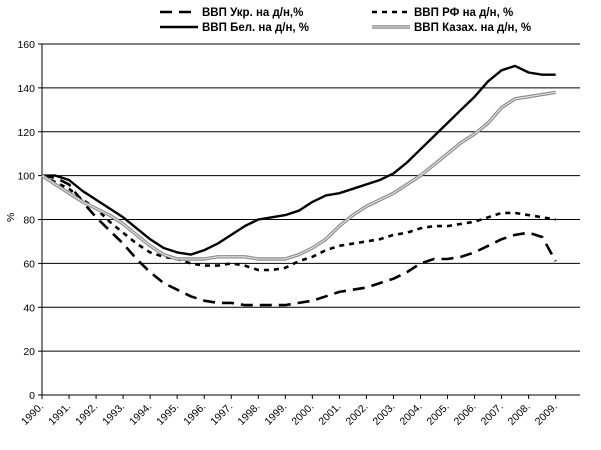 This screenshot has width=601, height=450. I want to click on x-tick-label: 2001., so click(329, 414).